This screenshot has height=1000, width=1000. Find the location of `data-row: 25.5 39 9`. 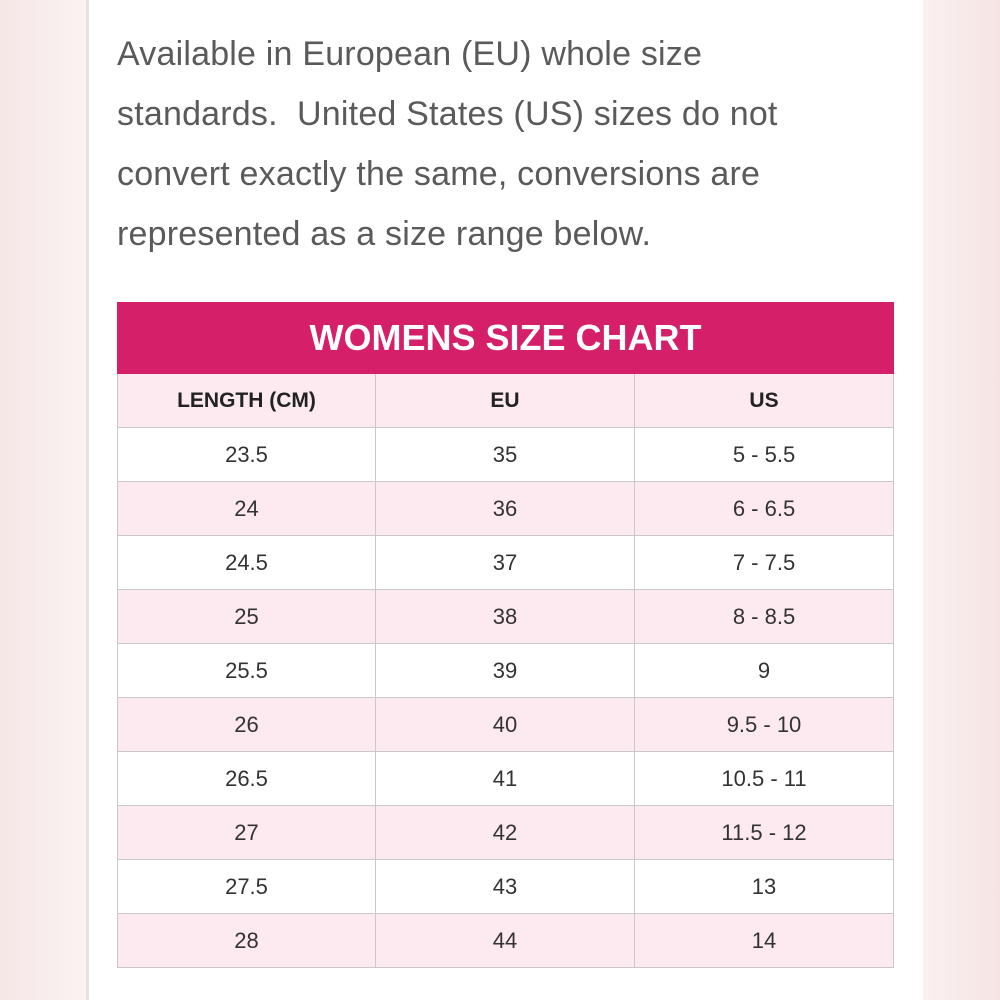

data-row: 25.5 39 9 is located at coordinates (505, 670).